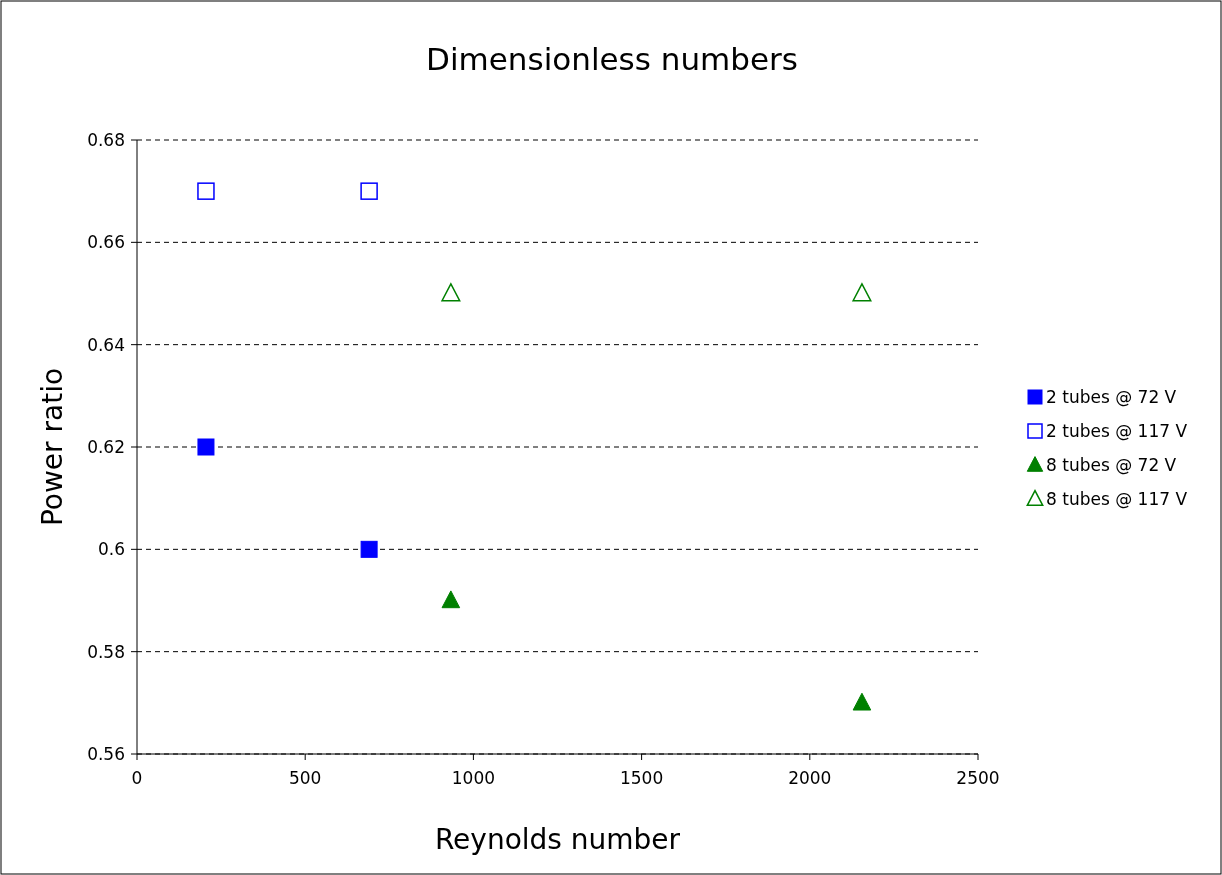  What do you see at coordinates (612, 59) in the screenshot?
I see `chart-title: Dimensionless numbers` at bounding box center [612, 59].